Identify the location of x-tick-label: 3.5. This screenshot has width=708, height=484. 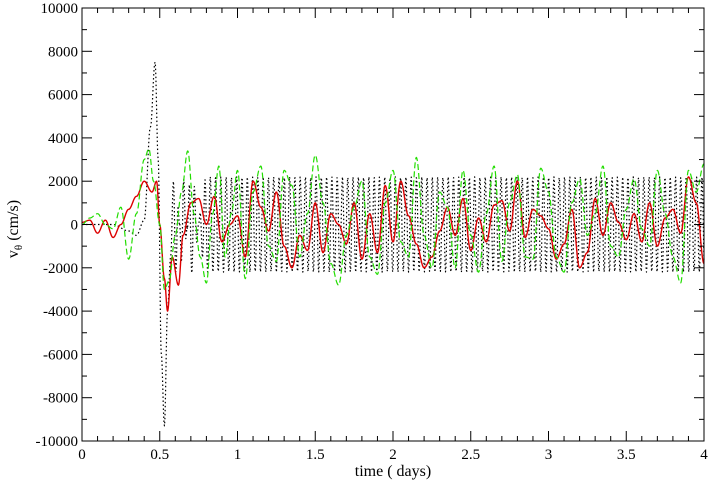
(626, 455).